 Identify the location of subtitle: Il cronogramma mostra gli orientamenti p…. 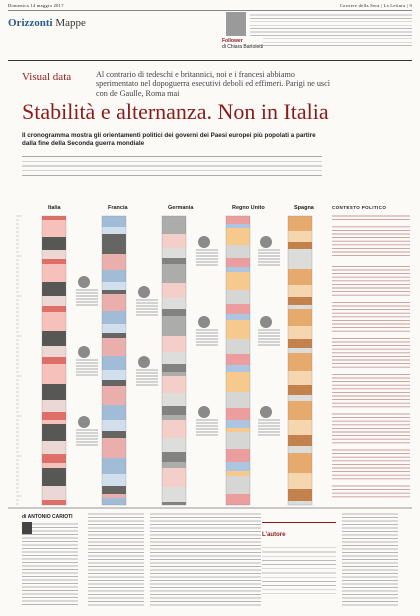
(169, 139).